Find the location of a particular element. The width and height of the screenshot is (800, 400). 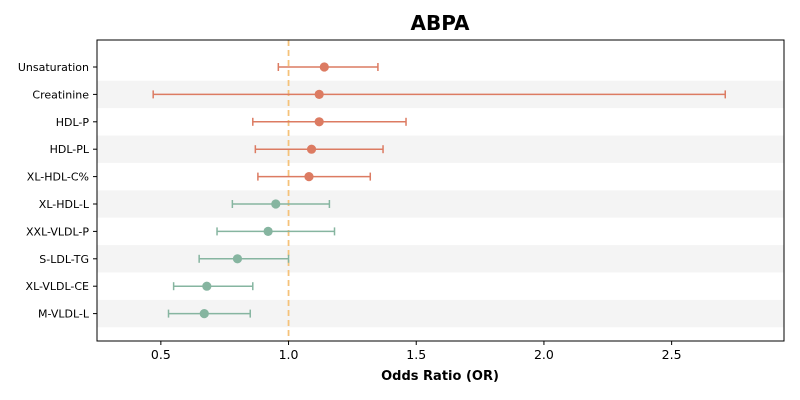

row-hdl-pl is located at coordinates (319, 149).